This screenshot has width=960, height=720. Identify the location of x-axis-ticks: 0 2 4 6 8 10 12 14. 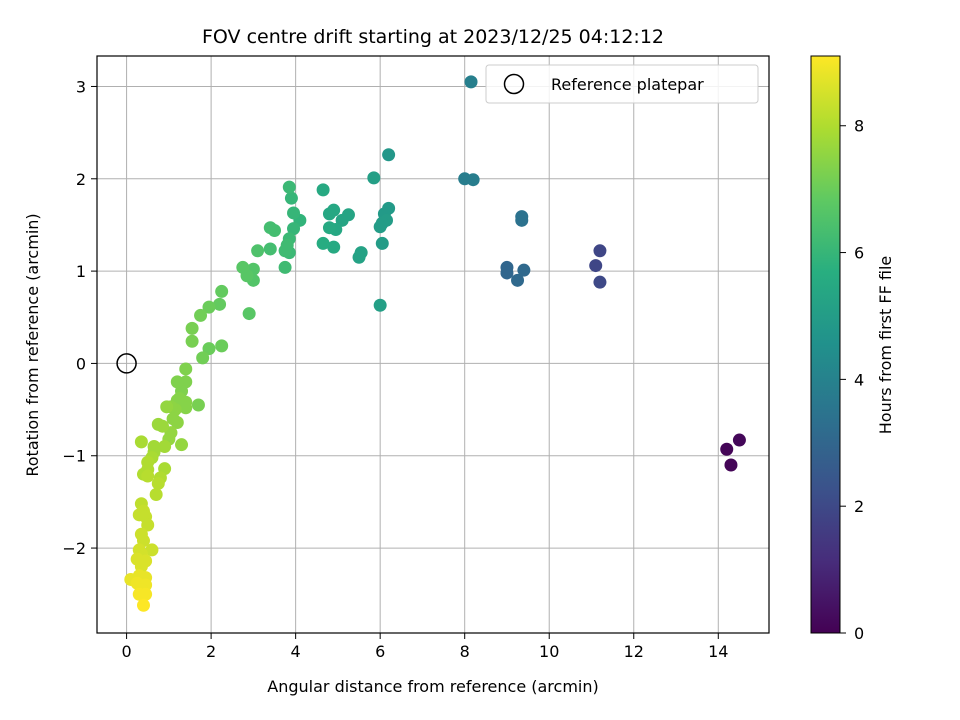
(424, 647).